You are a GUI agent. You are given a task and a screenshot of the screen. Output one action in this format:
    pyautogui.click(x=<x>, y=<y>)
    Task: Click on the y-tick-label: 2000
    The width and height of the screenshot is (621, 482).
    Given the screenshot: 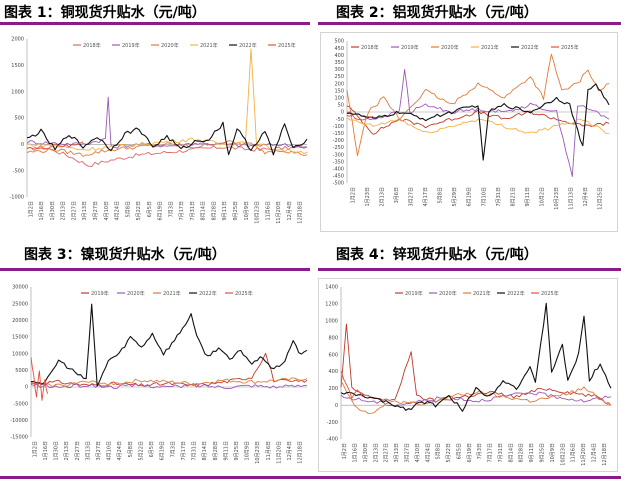 What is the action you would take?
    pyautogui.click(x=17, y=40)
    